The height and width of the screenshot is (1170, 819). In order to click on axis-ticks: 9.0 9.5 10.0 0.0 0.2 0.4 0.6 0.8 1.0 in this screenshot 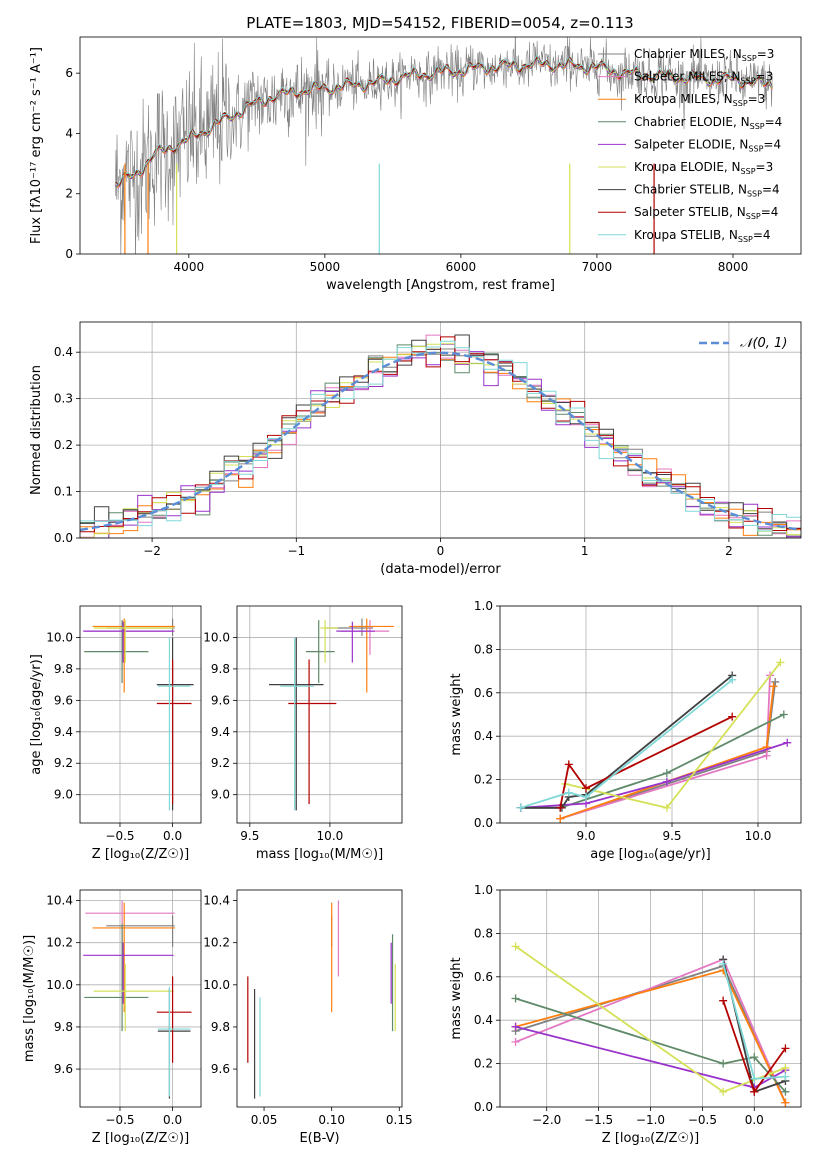, I will do `click(622, 721)`.